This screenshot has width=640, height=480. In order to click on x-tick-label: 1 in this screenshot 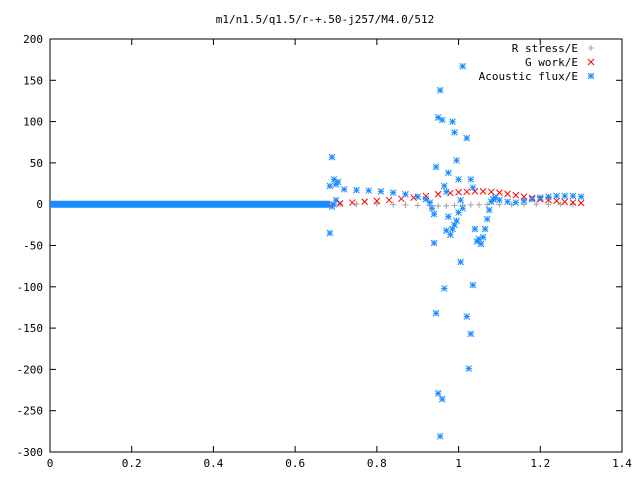, I will do `click(458, 463)`.